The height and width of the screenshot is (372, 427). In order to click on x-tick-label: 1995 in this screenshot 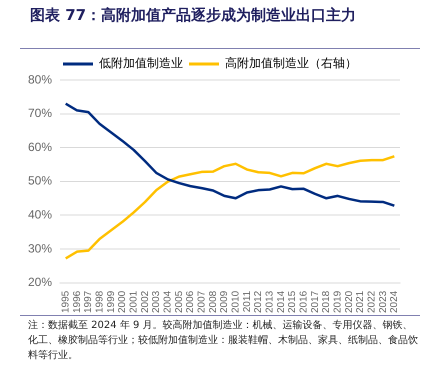, I will do `click(66, 302)`.